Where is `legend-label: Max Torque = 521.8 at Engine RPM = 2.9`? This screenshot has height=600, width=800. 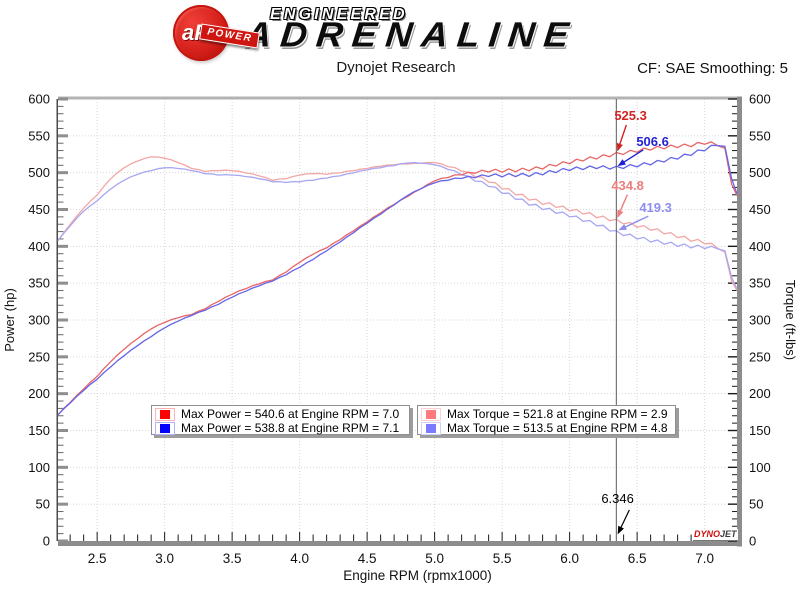 legend-label: Max Torque = 521.8 at Engine RPM = 2.9 is located at coordinates (557, 414).